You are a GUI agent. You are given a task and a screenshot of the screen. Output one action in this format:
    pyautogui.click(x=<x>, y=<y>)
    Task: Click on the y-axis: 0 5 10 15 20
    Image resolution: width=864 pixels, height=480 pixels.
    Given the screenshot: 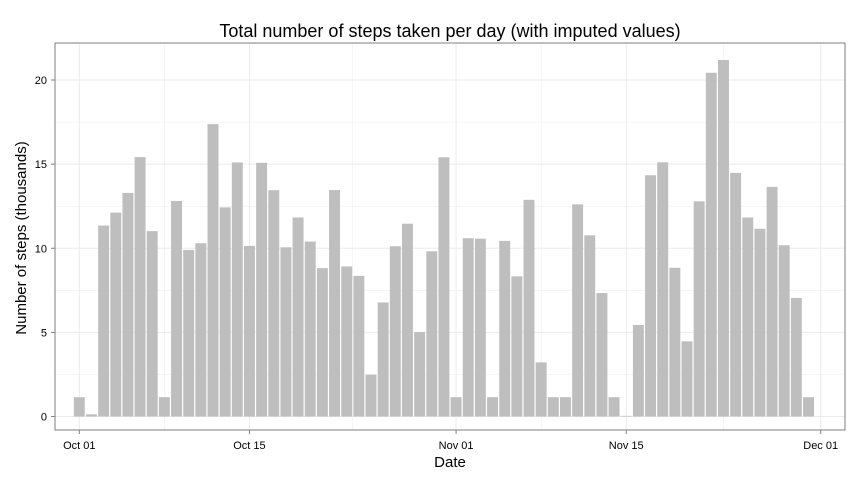 What is the action you would take?
    pyautogui.click(x=45, y=249)
    